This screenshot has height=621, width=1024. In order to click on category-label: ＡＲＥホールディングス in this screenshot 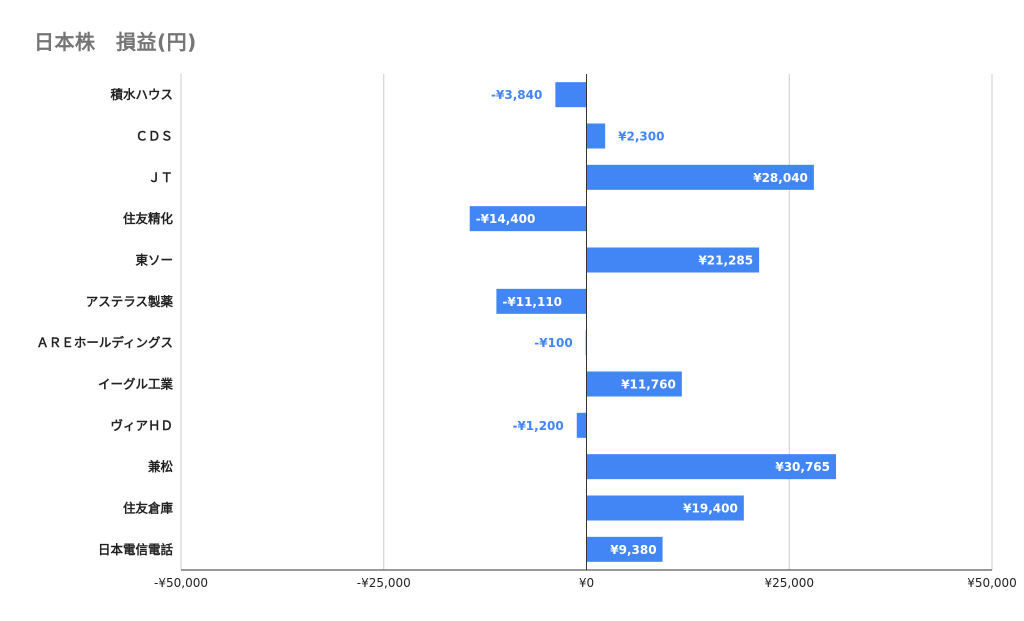, I will do `click(104, 342)`.